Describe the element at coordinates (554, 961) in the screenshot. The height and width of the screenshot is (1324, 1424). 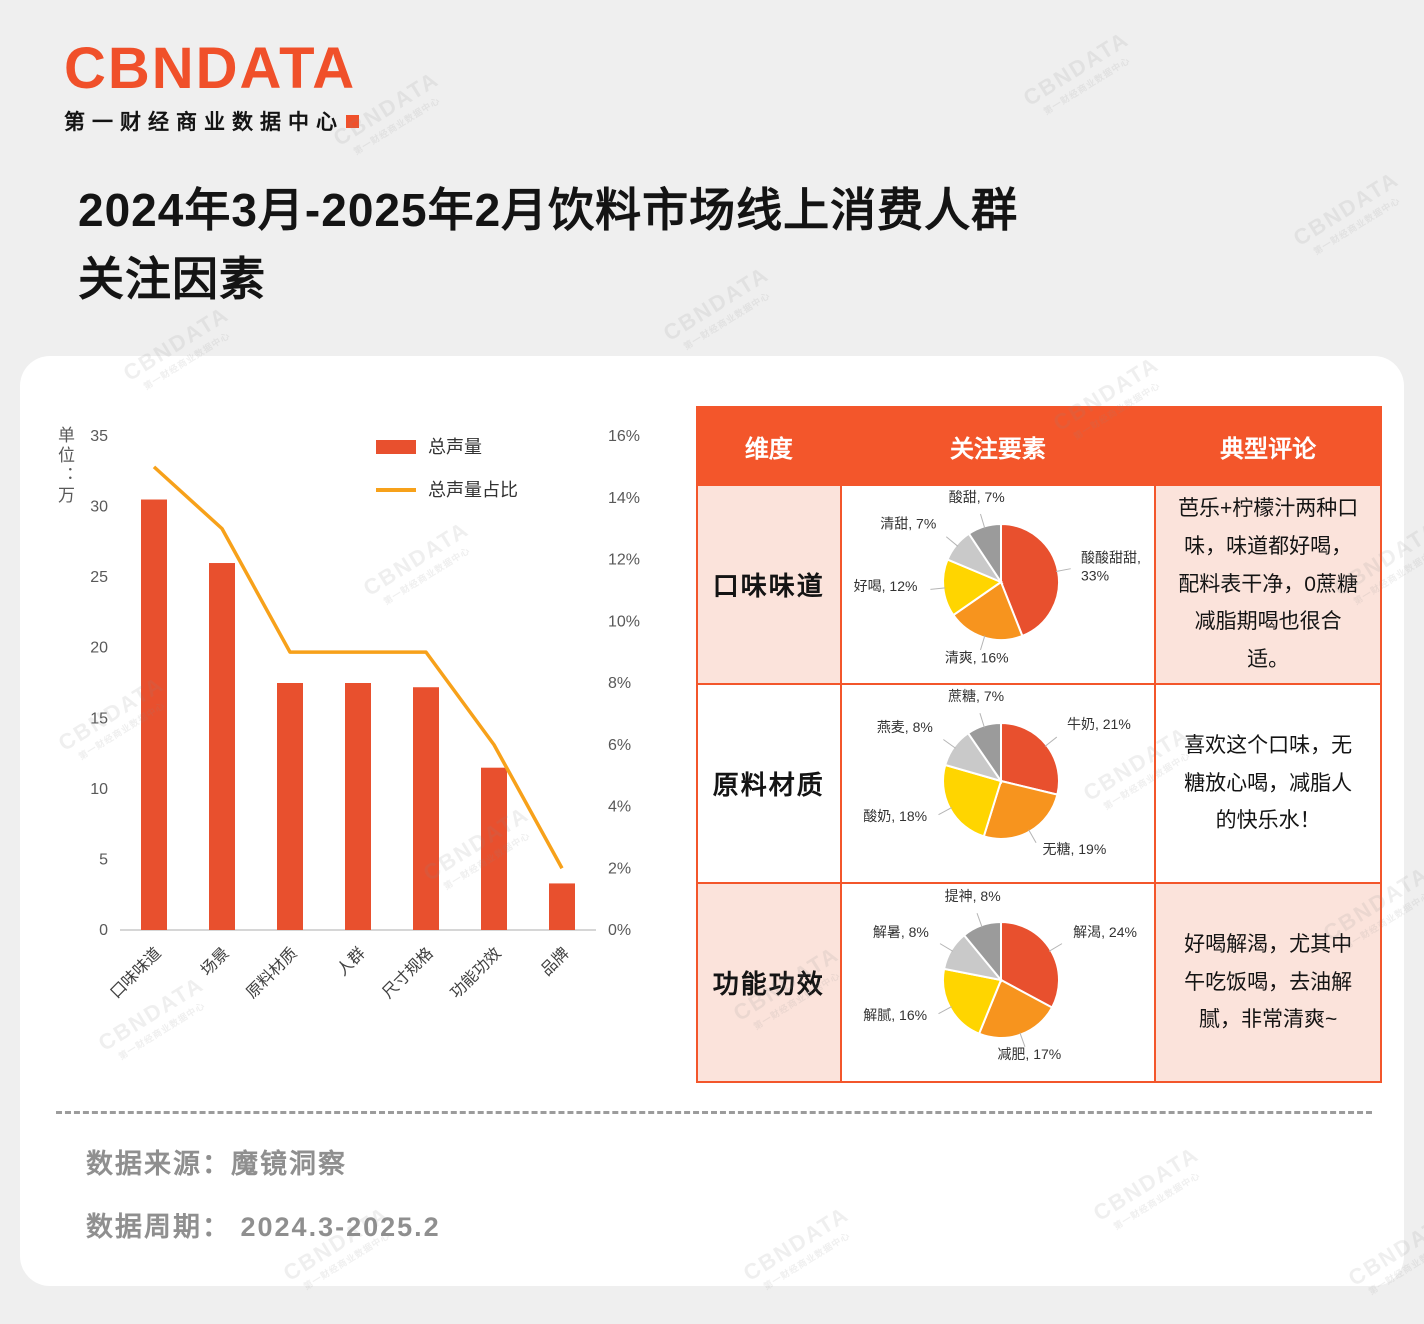
I see `svg-text: 品牌` at that location.